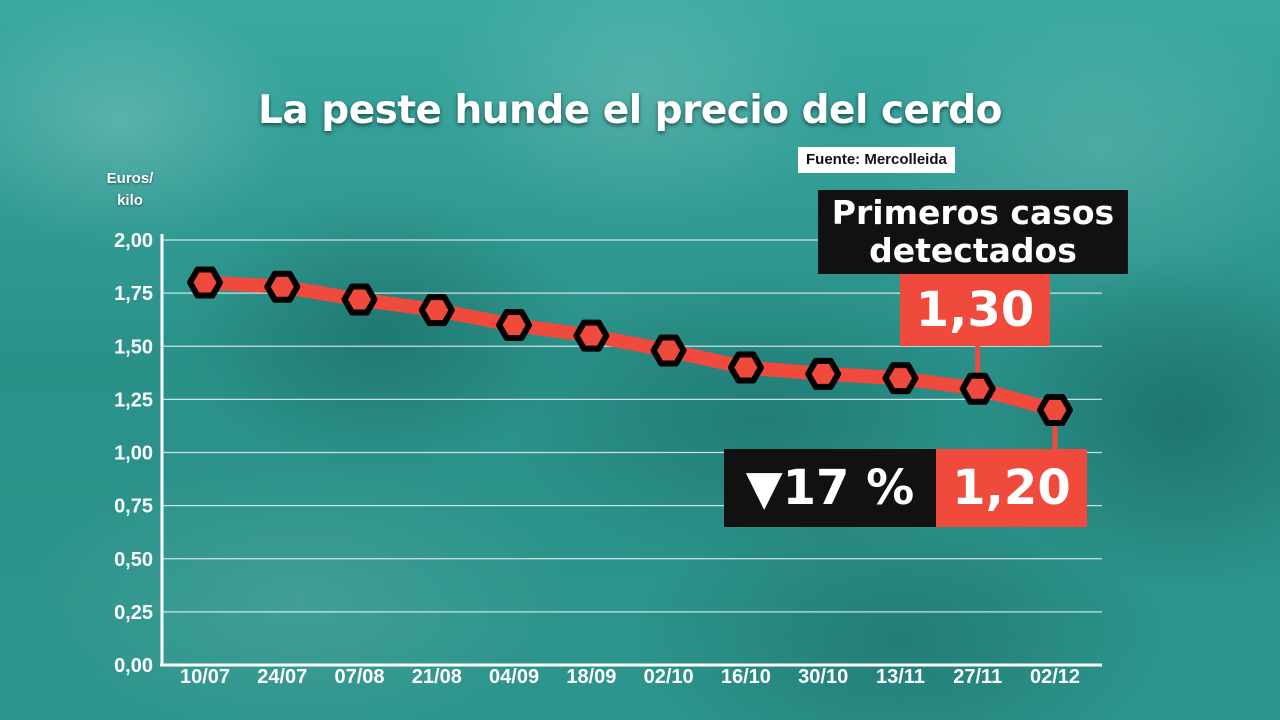  I want to click on x-tick-label: 24/07, so click(282, 677).